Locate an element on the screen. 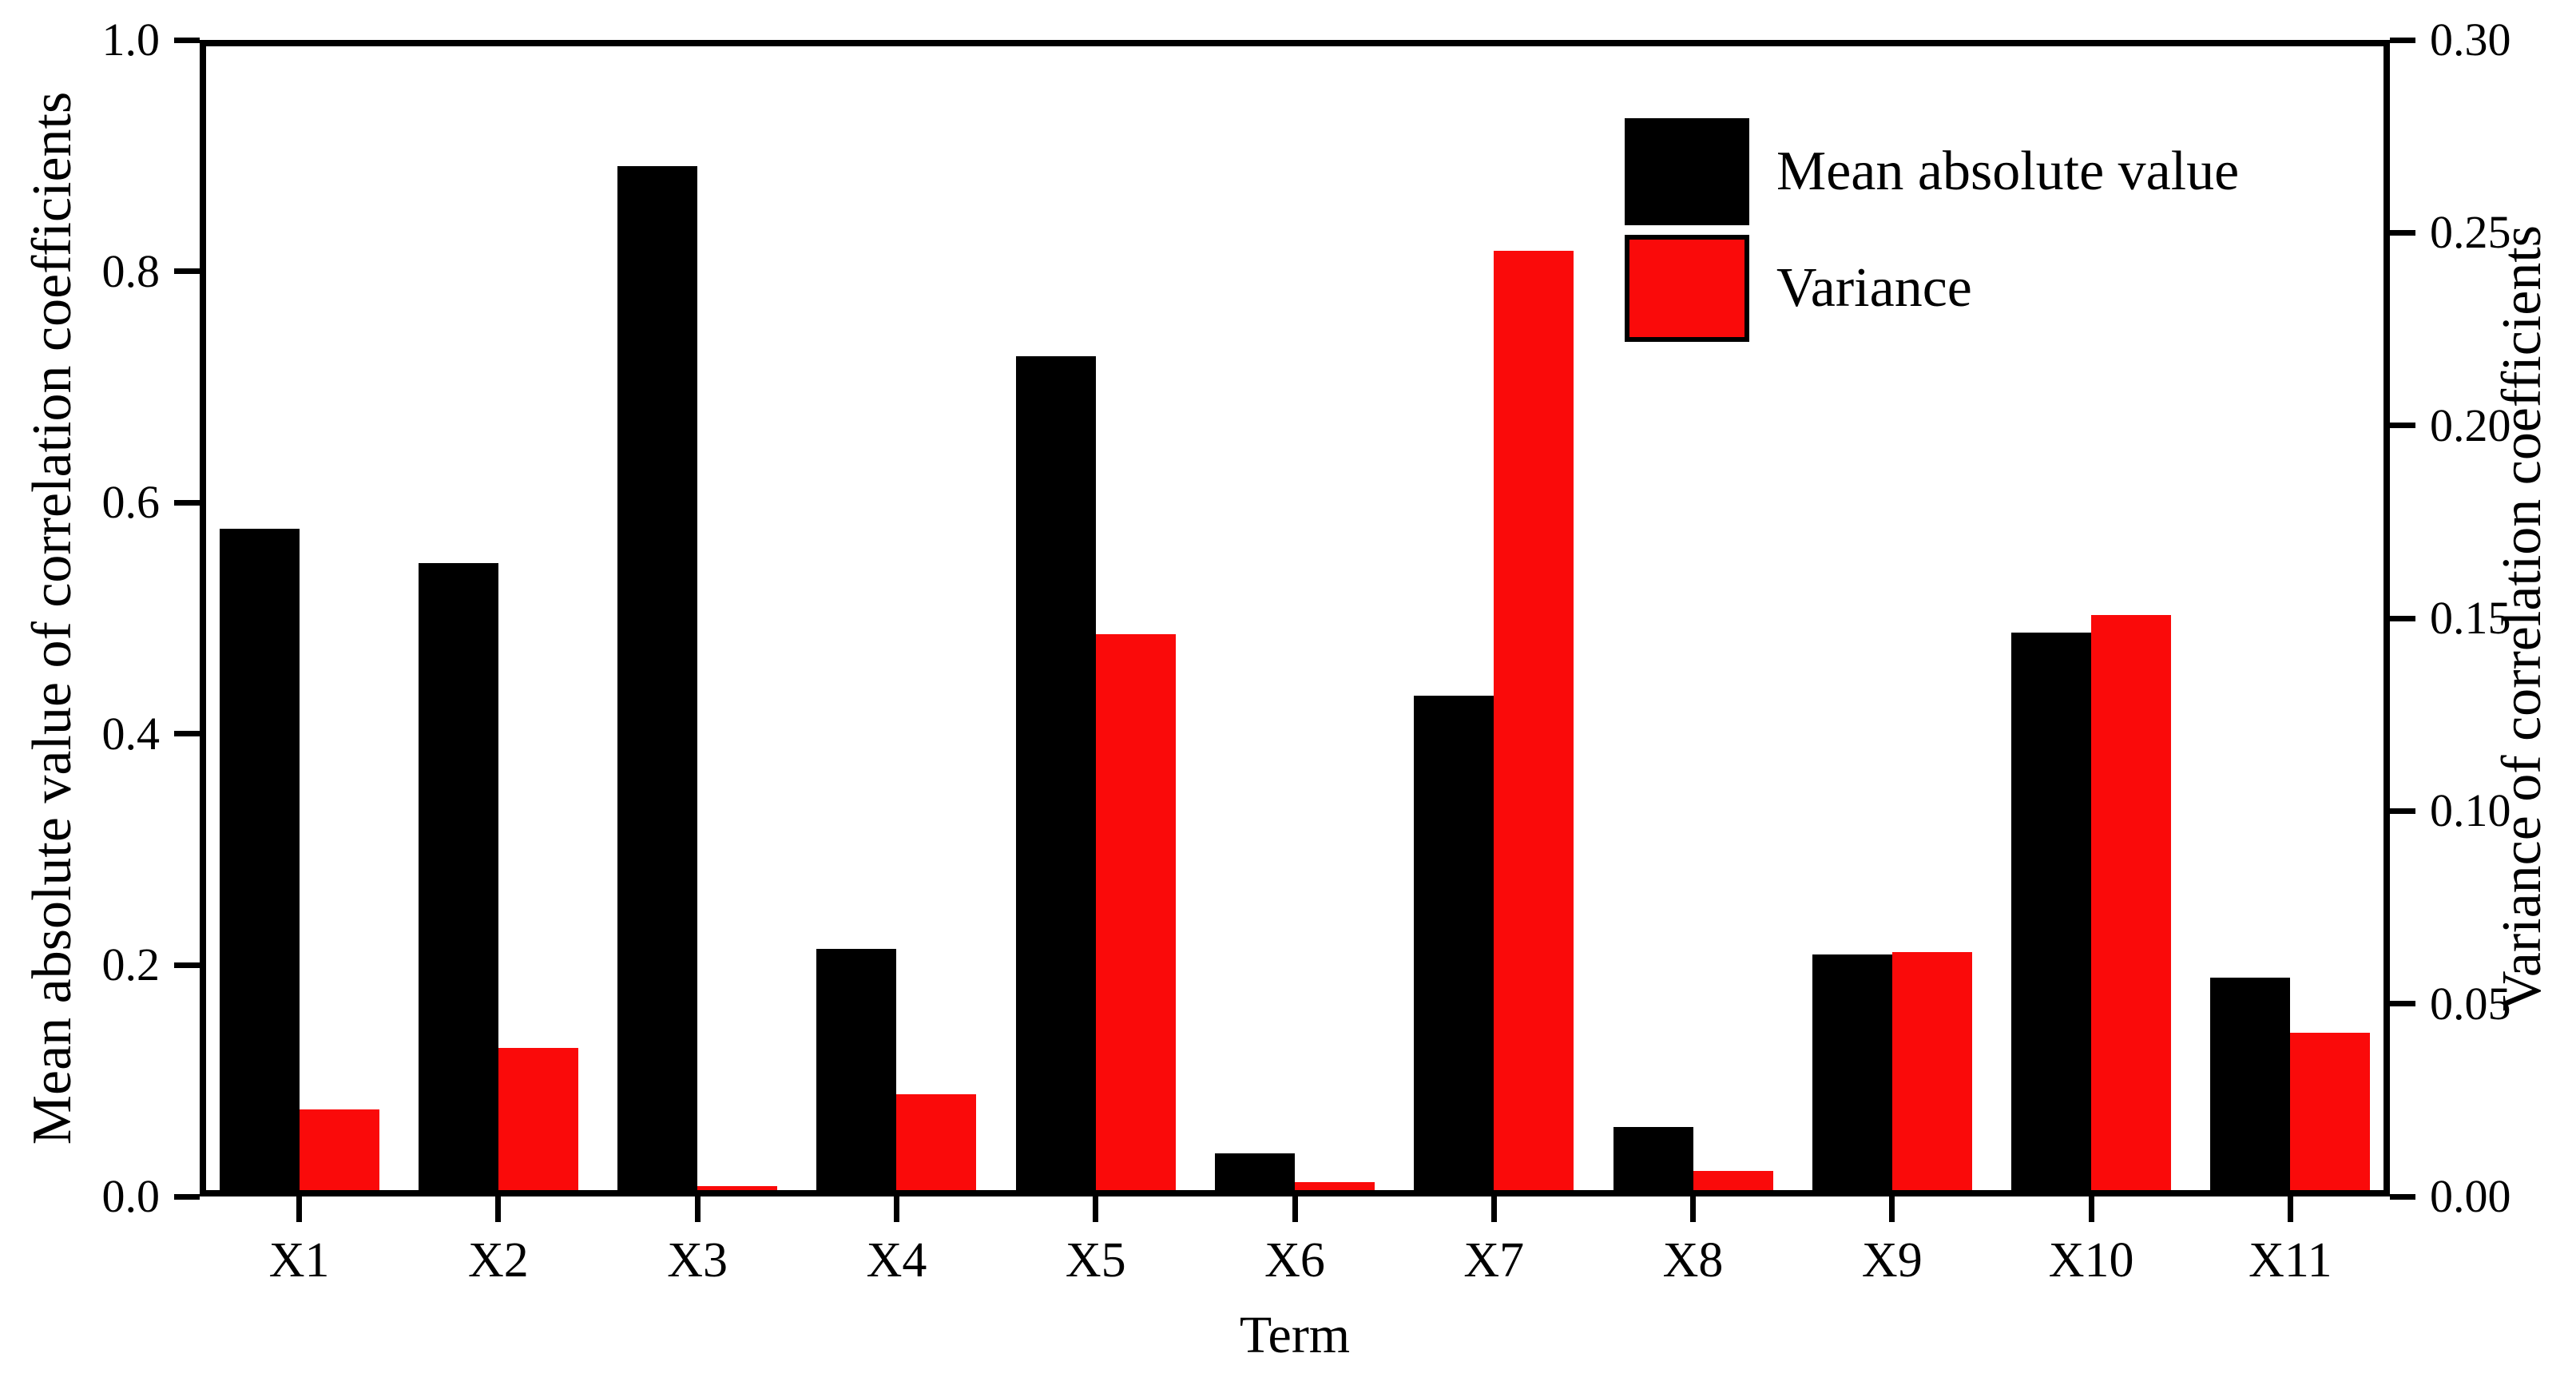 Image resolution: width=2576 pixels, height=1381 pixels. right-axis-tick-label: 0.30 is located at coordinates (2470, 39).